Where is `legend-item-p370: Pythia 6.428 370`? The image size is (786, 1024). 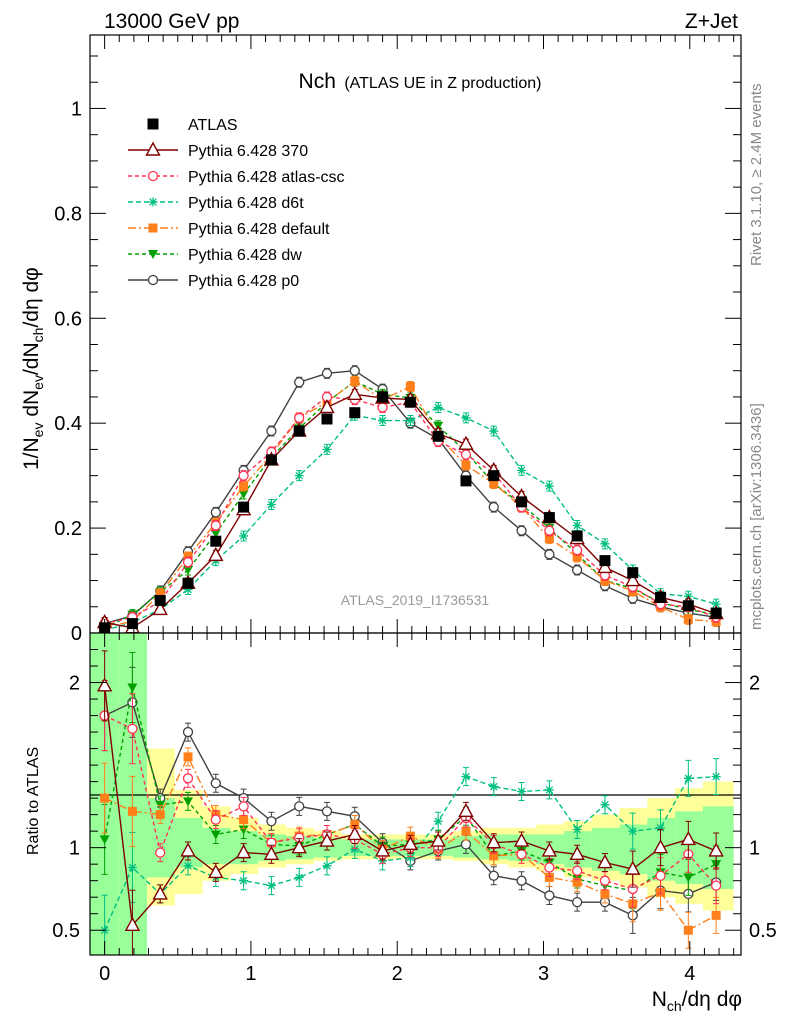 legend-item-p370: Pythia 6.428 370 is located at coordinates (218, 150).